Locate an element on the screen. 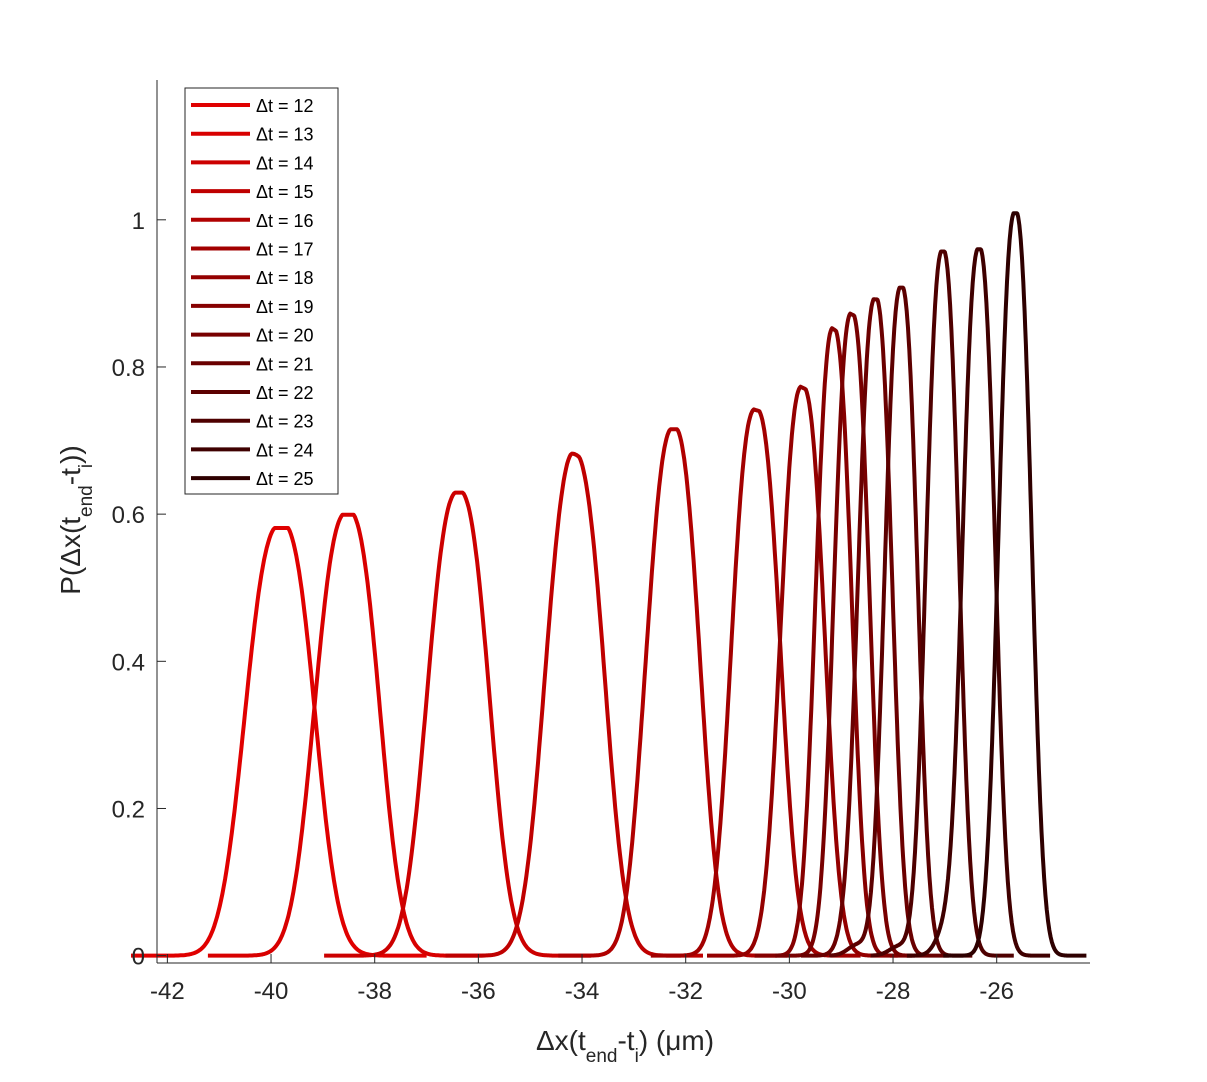 The height and width of the screenshot is (1082, 1207). y-tick-label: 1 is located at coordinates (138, 221).